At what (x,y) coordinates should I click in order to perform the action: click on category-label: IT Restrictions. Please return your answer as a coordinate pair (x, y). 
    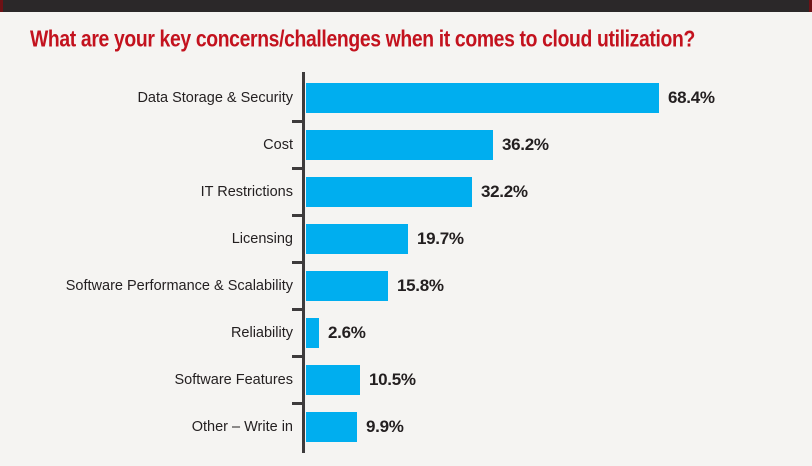
    Looking at the image, I should click on (246, 192).